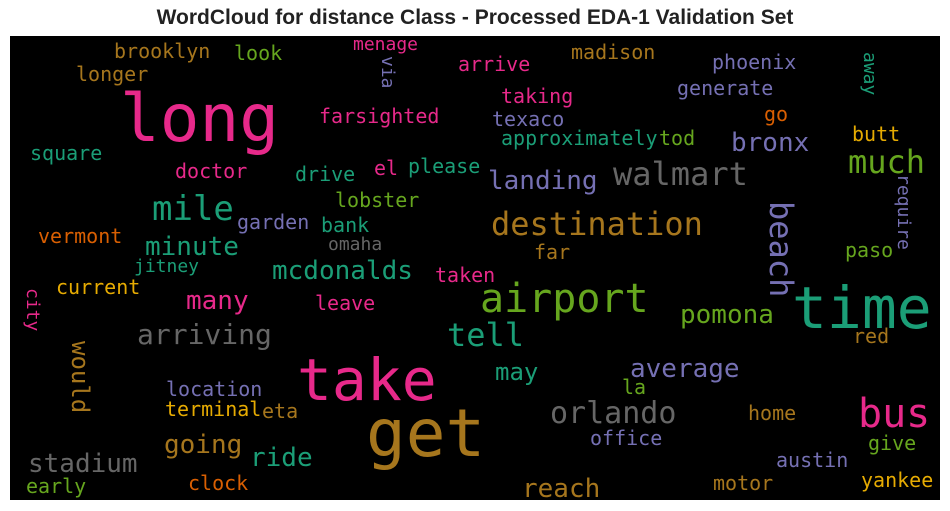 The height and width of the screenshot is (511, 950). What do you see at coordinates (517, 372) in the screenshot?
I see `word-may: may` at bounding box center [517, 372].